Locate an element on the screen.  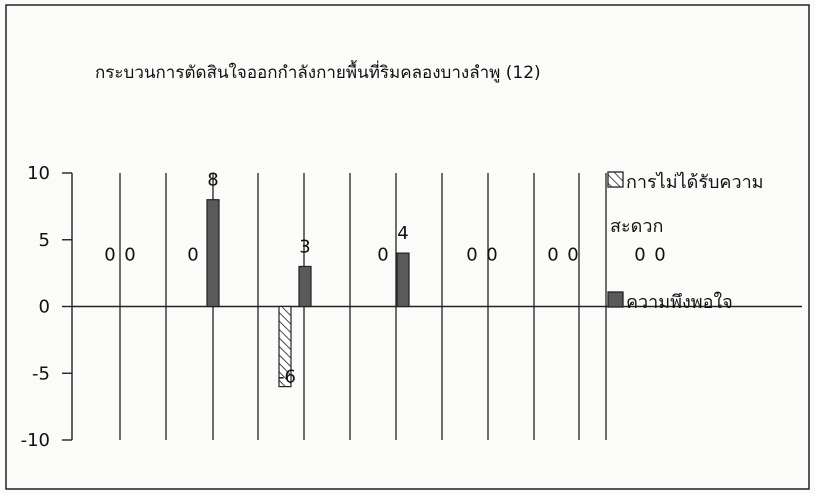
y-tick-label: 5 is located at coordinates (44, 240).